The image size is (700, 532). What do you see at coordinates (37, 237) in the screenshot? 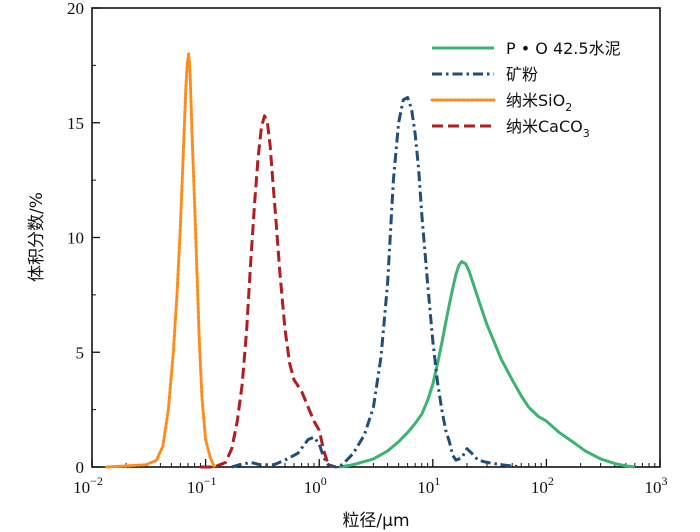
I see `y-axis-label: 体积分数/%` at bounding box center [37, 237].